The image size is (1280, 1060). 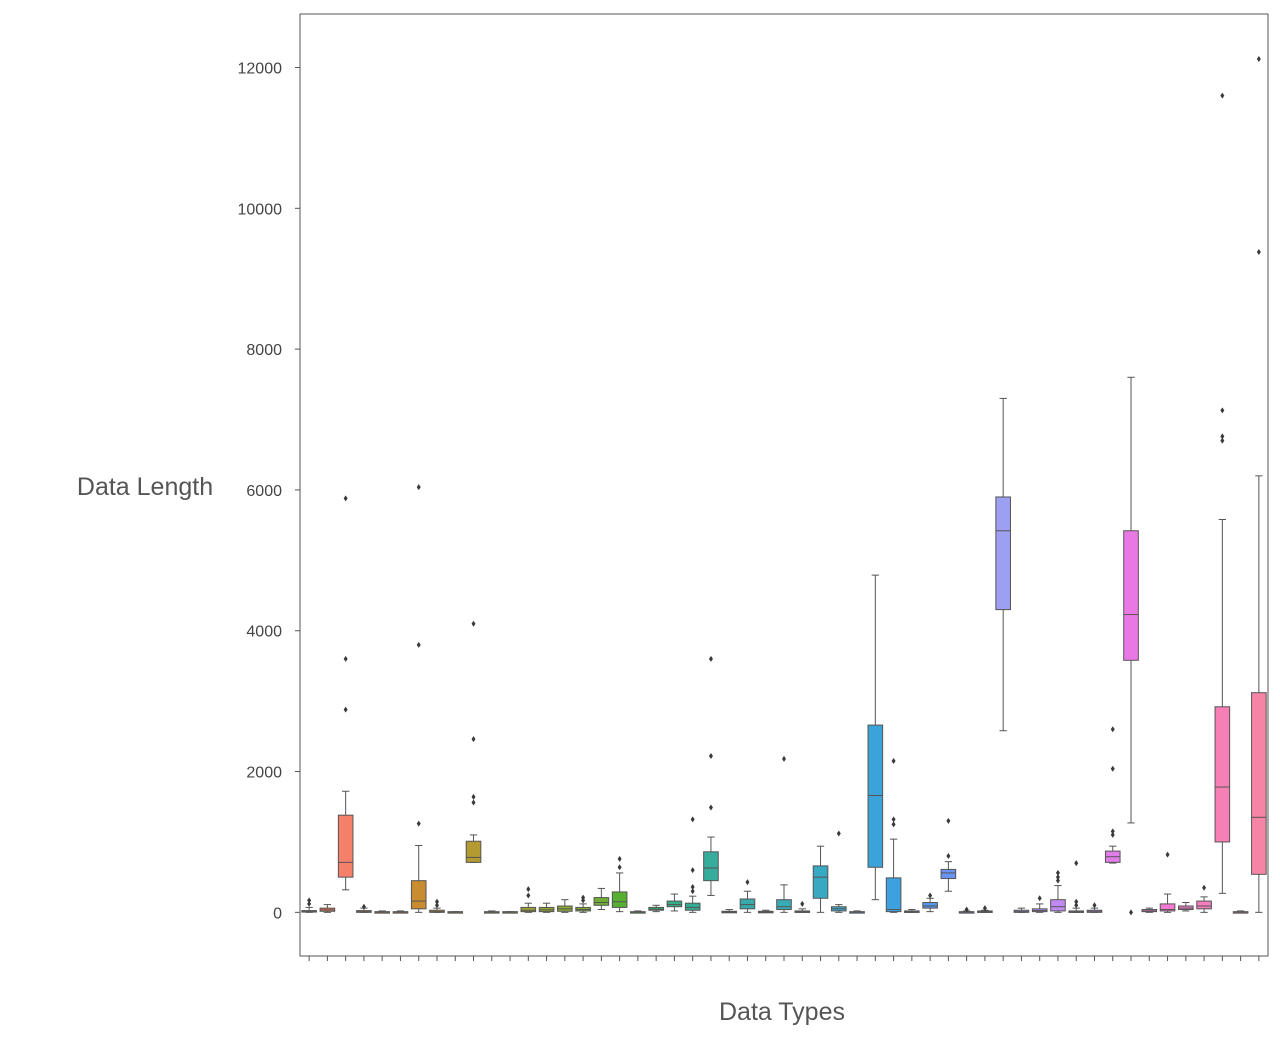 I want to click on y-tick-label: 0, so click(x=277, y=913).